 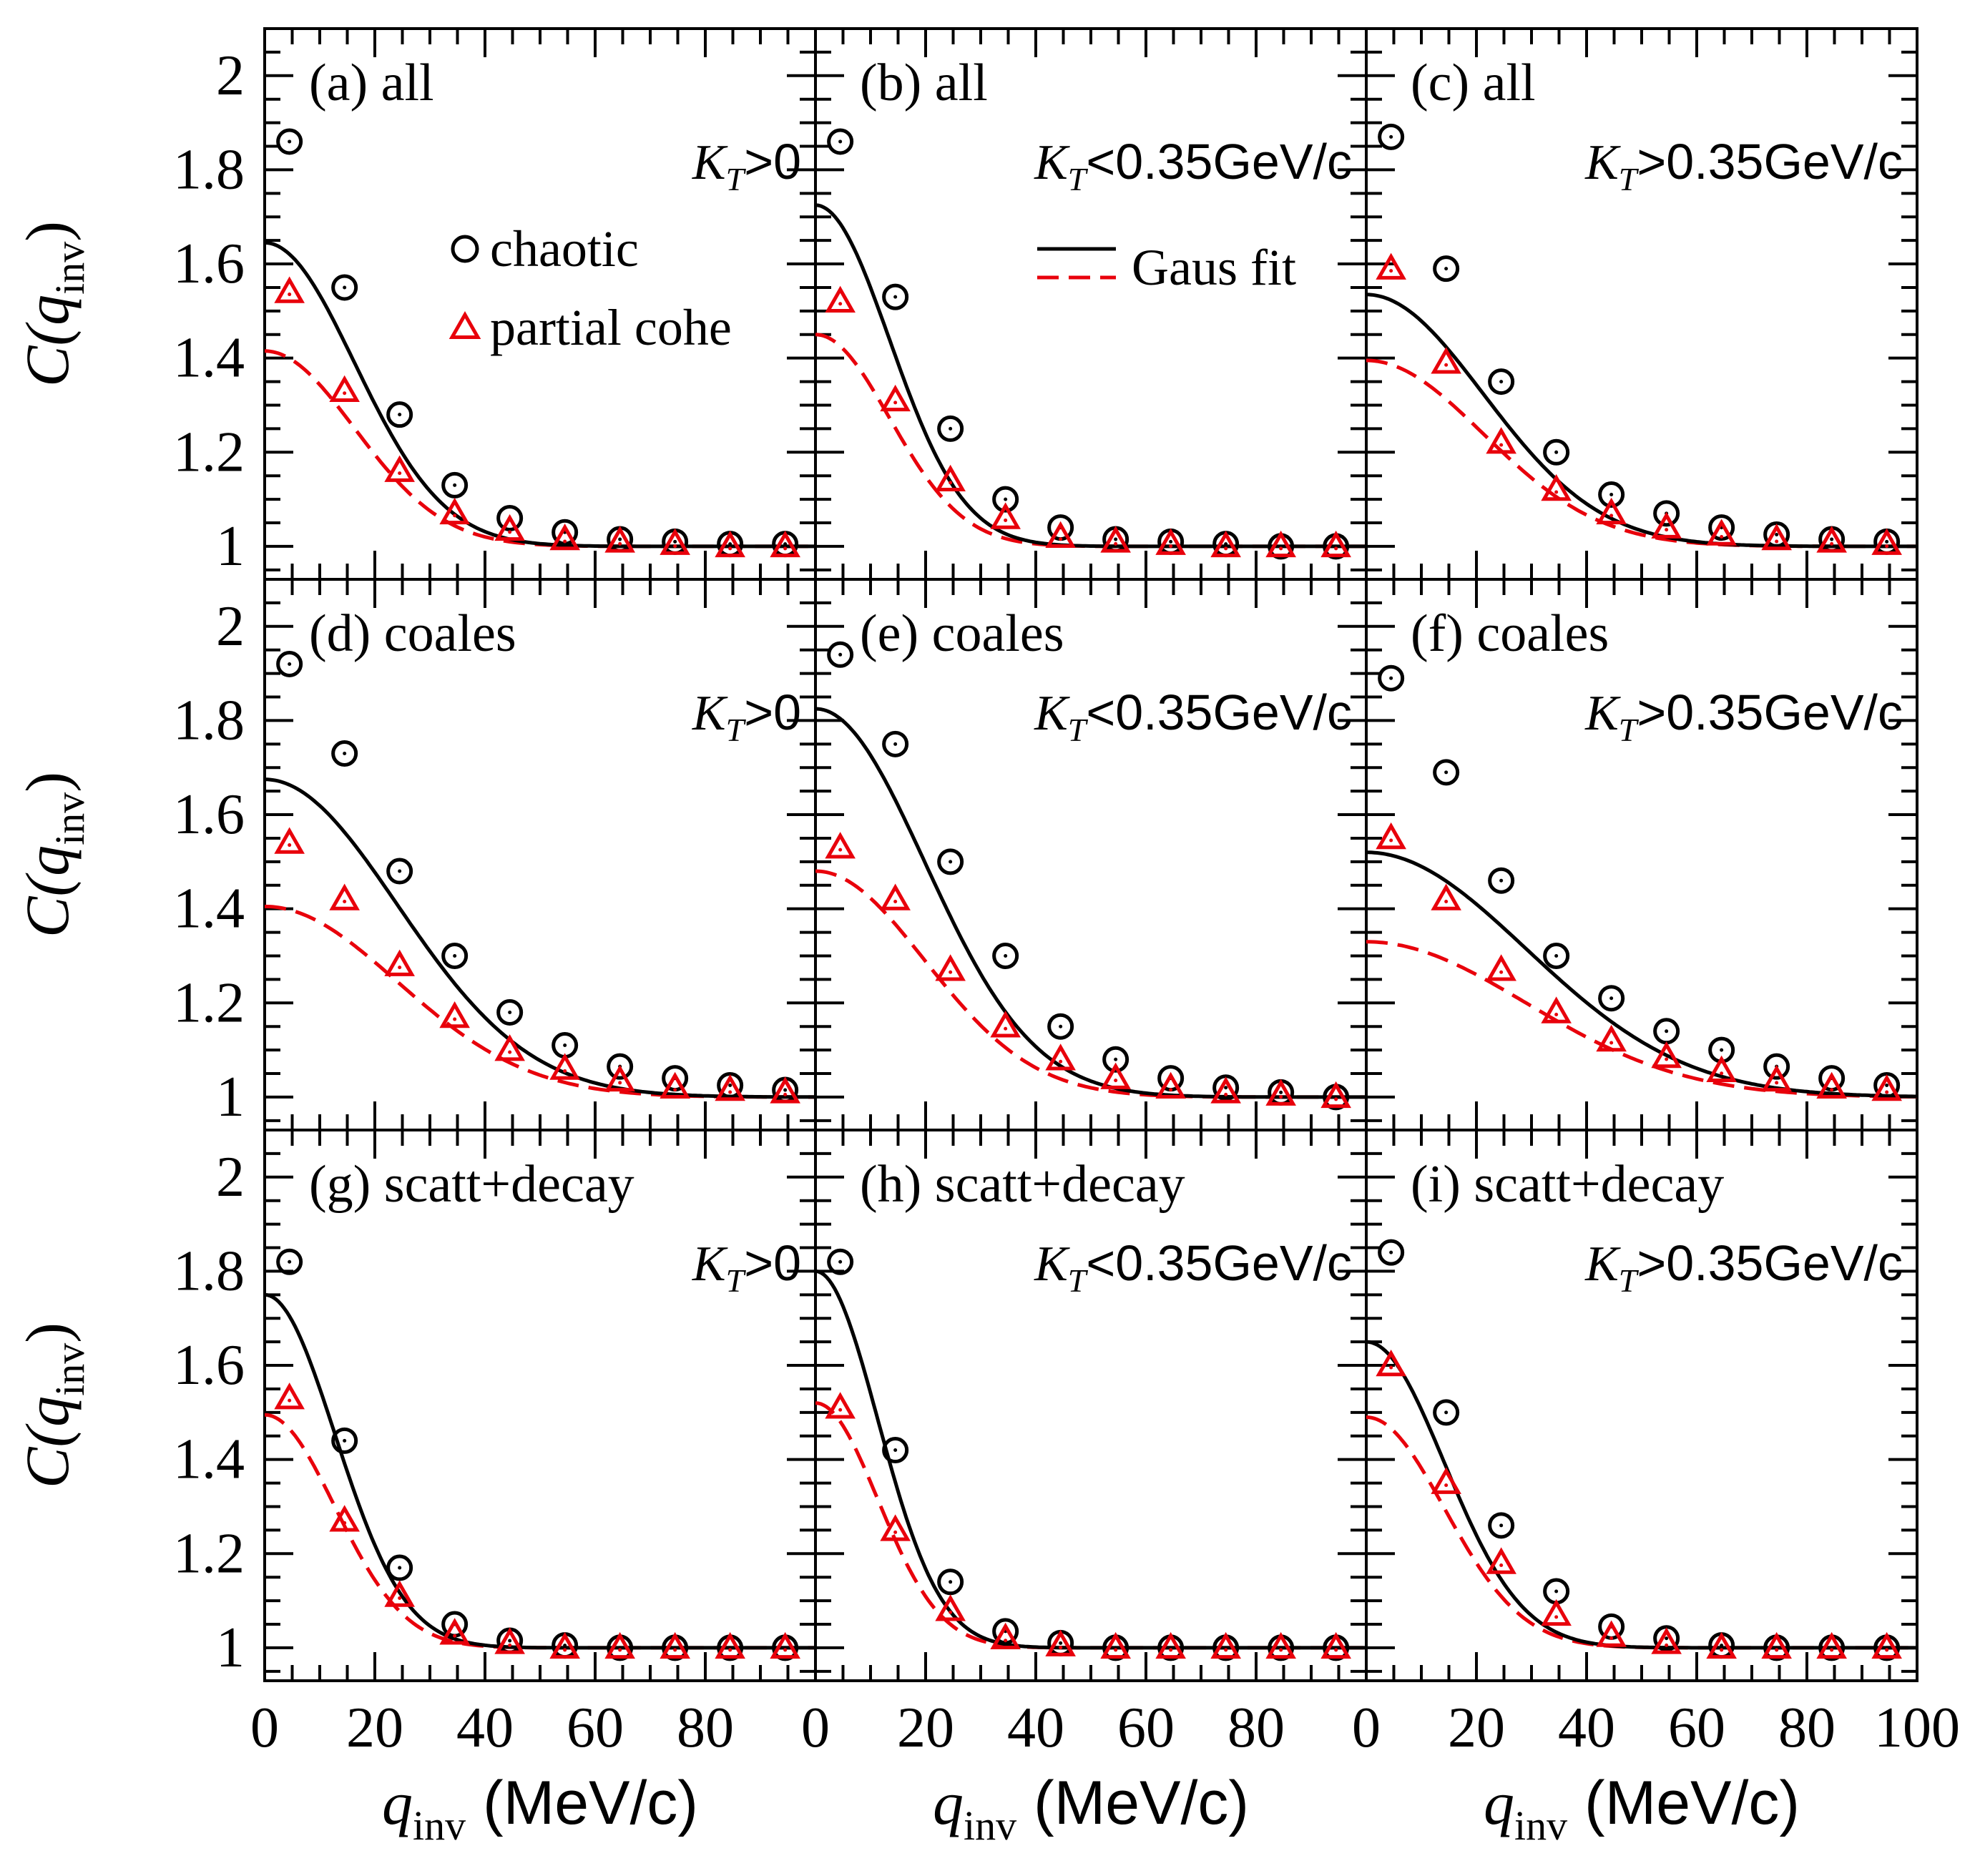 I want to click on y-title-suffix: ), so click(x=48, y=782).